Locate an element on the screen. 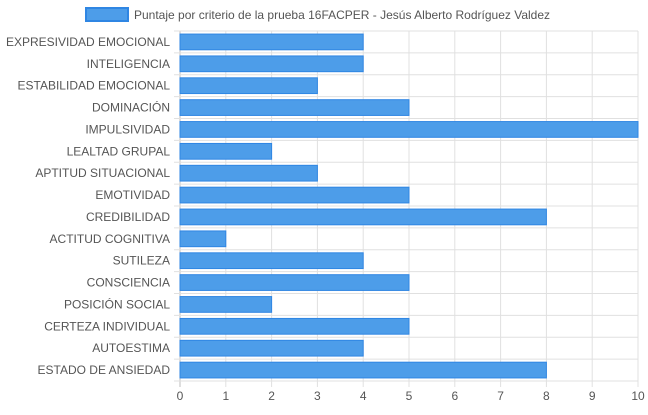 This screenshot has width=648, height=415. category-label: CREDIBILIDAD is located at coordinates (128, 217).